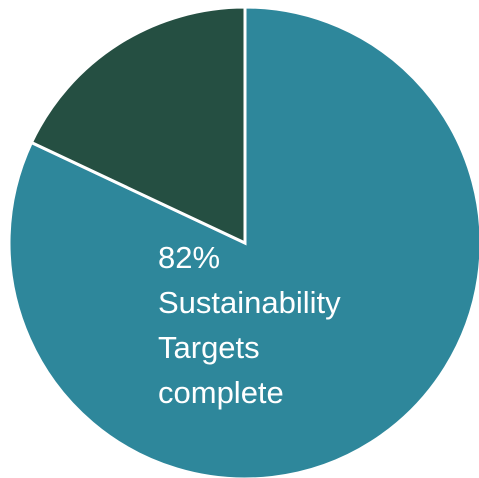 The image size is (479, 478). Describe the element at coordinates (209, 347) in the screenshot. I see `label-line-targets: Targets` at that location.